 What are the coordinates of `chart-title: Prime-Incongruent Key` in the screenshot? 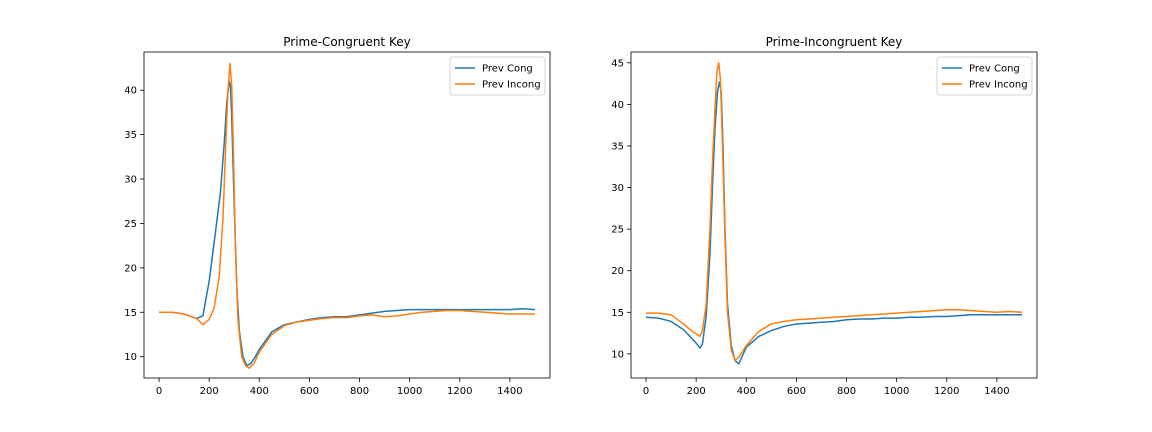 It's located at (834, 42).